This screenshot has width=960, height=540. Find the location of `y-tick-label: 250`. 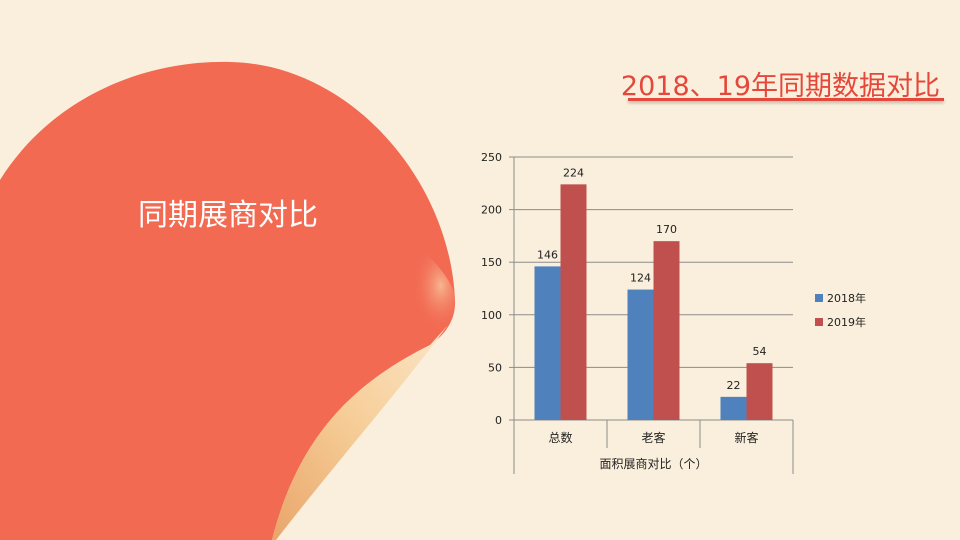

y-tick-label: 250 is located at coordinates (491, 157).